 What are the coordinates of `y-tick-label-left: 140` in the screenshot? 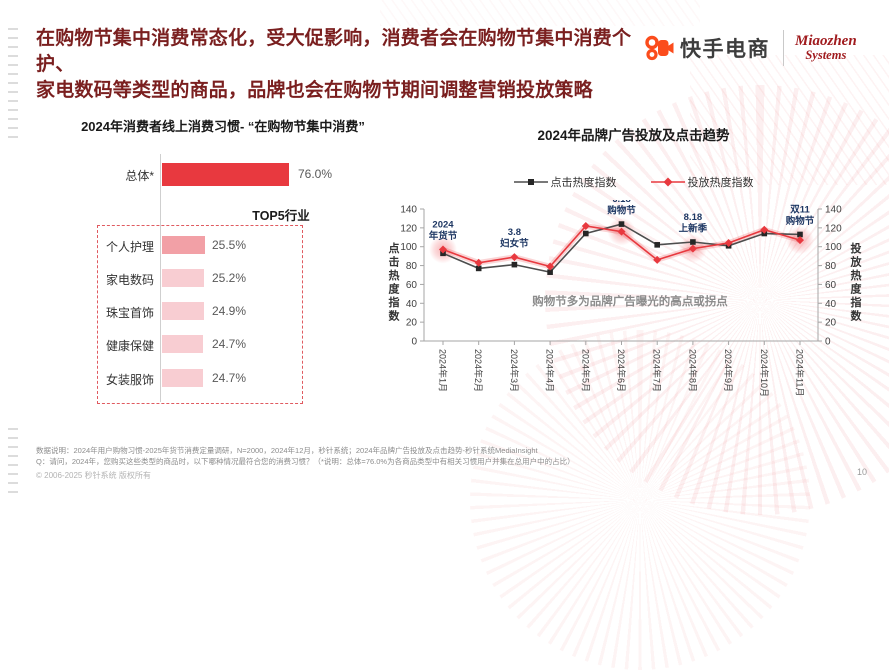 It's located at (408, 210).